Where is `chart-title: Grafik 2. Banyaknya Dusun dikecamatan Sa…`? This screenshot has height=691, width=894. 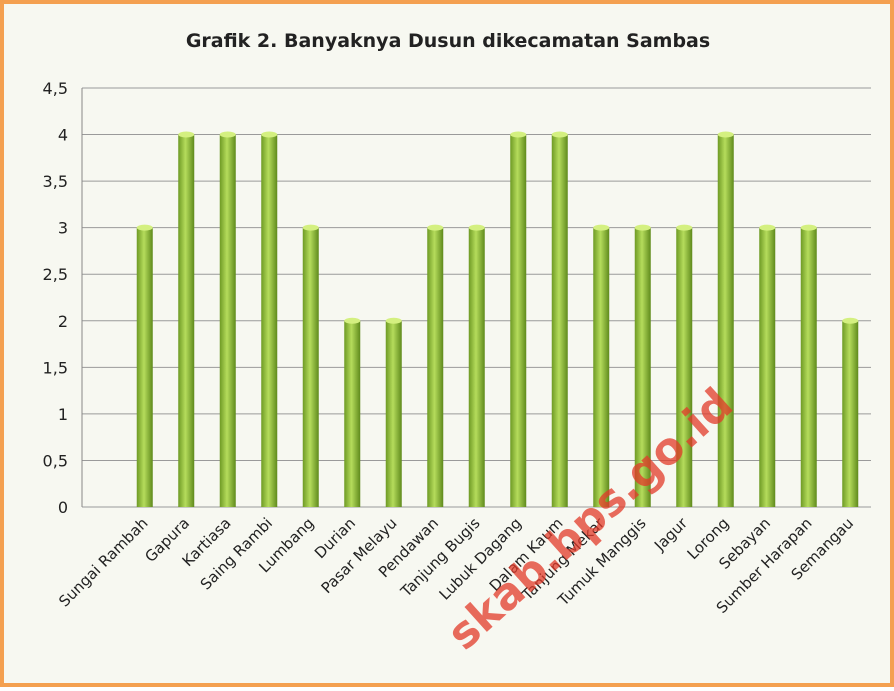 chart-title: Grafik 2. Banyaknya Dusun dikecamatan Sa… is located at coordinates (448, 41).